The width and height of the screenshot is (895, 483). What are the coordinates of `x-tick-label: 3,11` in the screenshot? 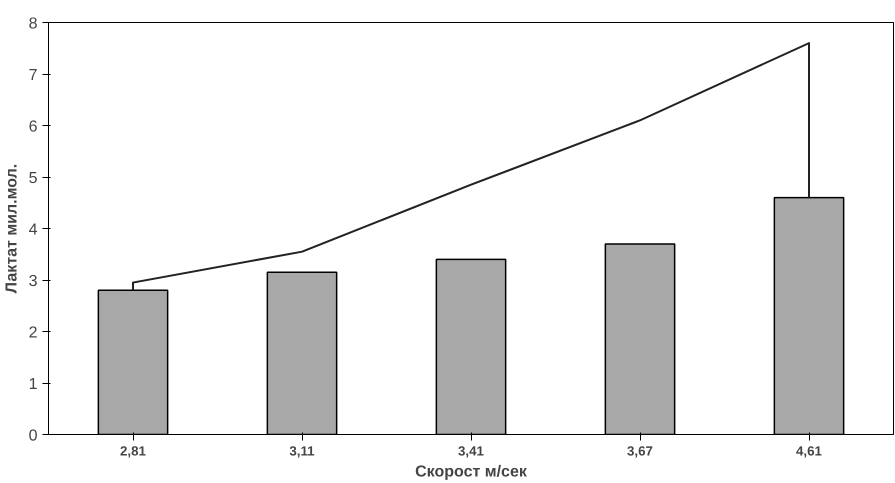 It's located at (302, 451).